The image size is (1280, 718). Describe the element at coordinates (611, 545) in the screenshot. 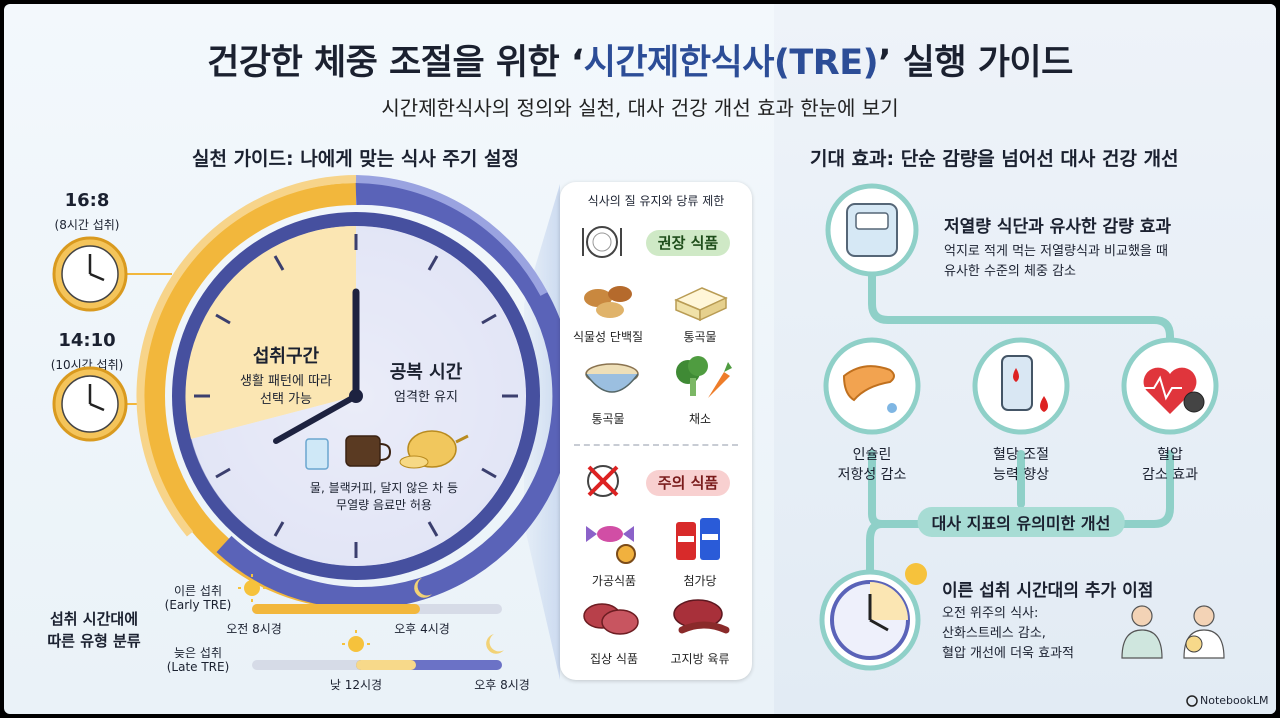

I see `candy-icon` at that location.